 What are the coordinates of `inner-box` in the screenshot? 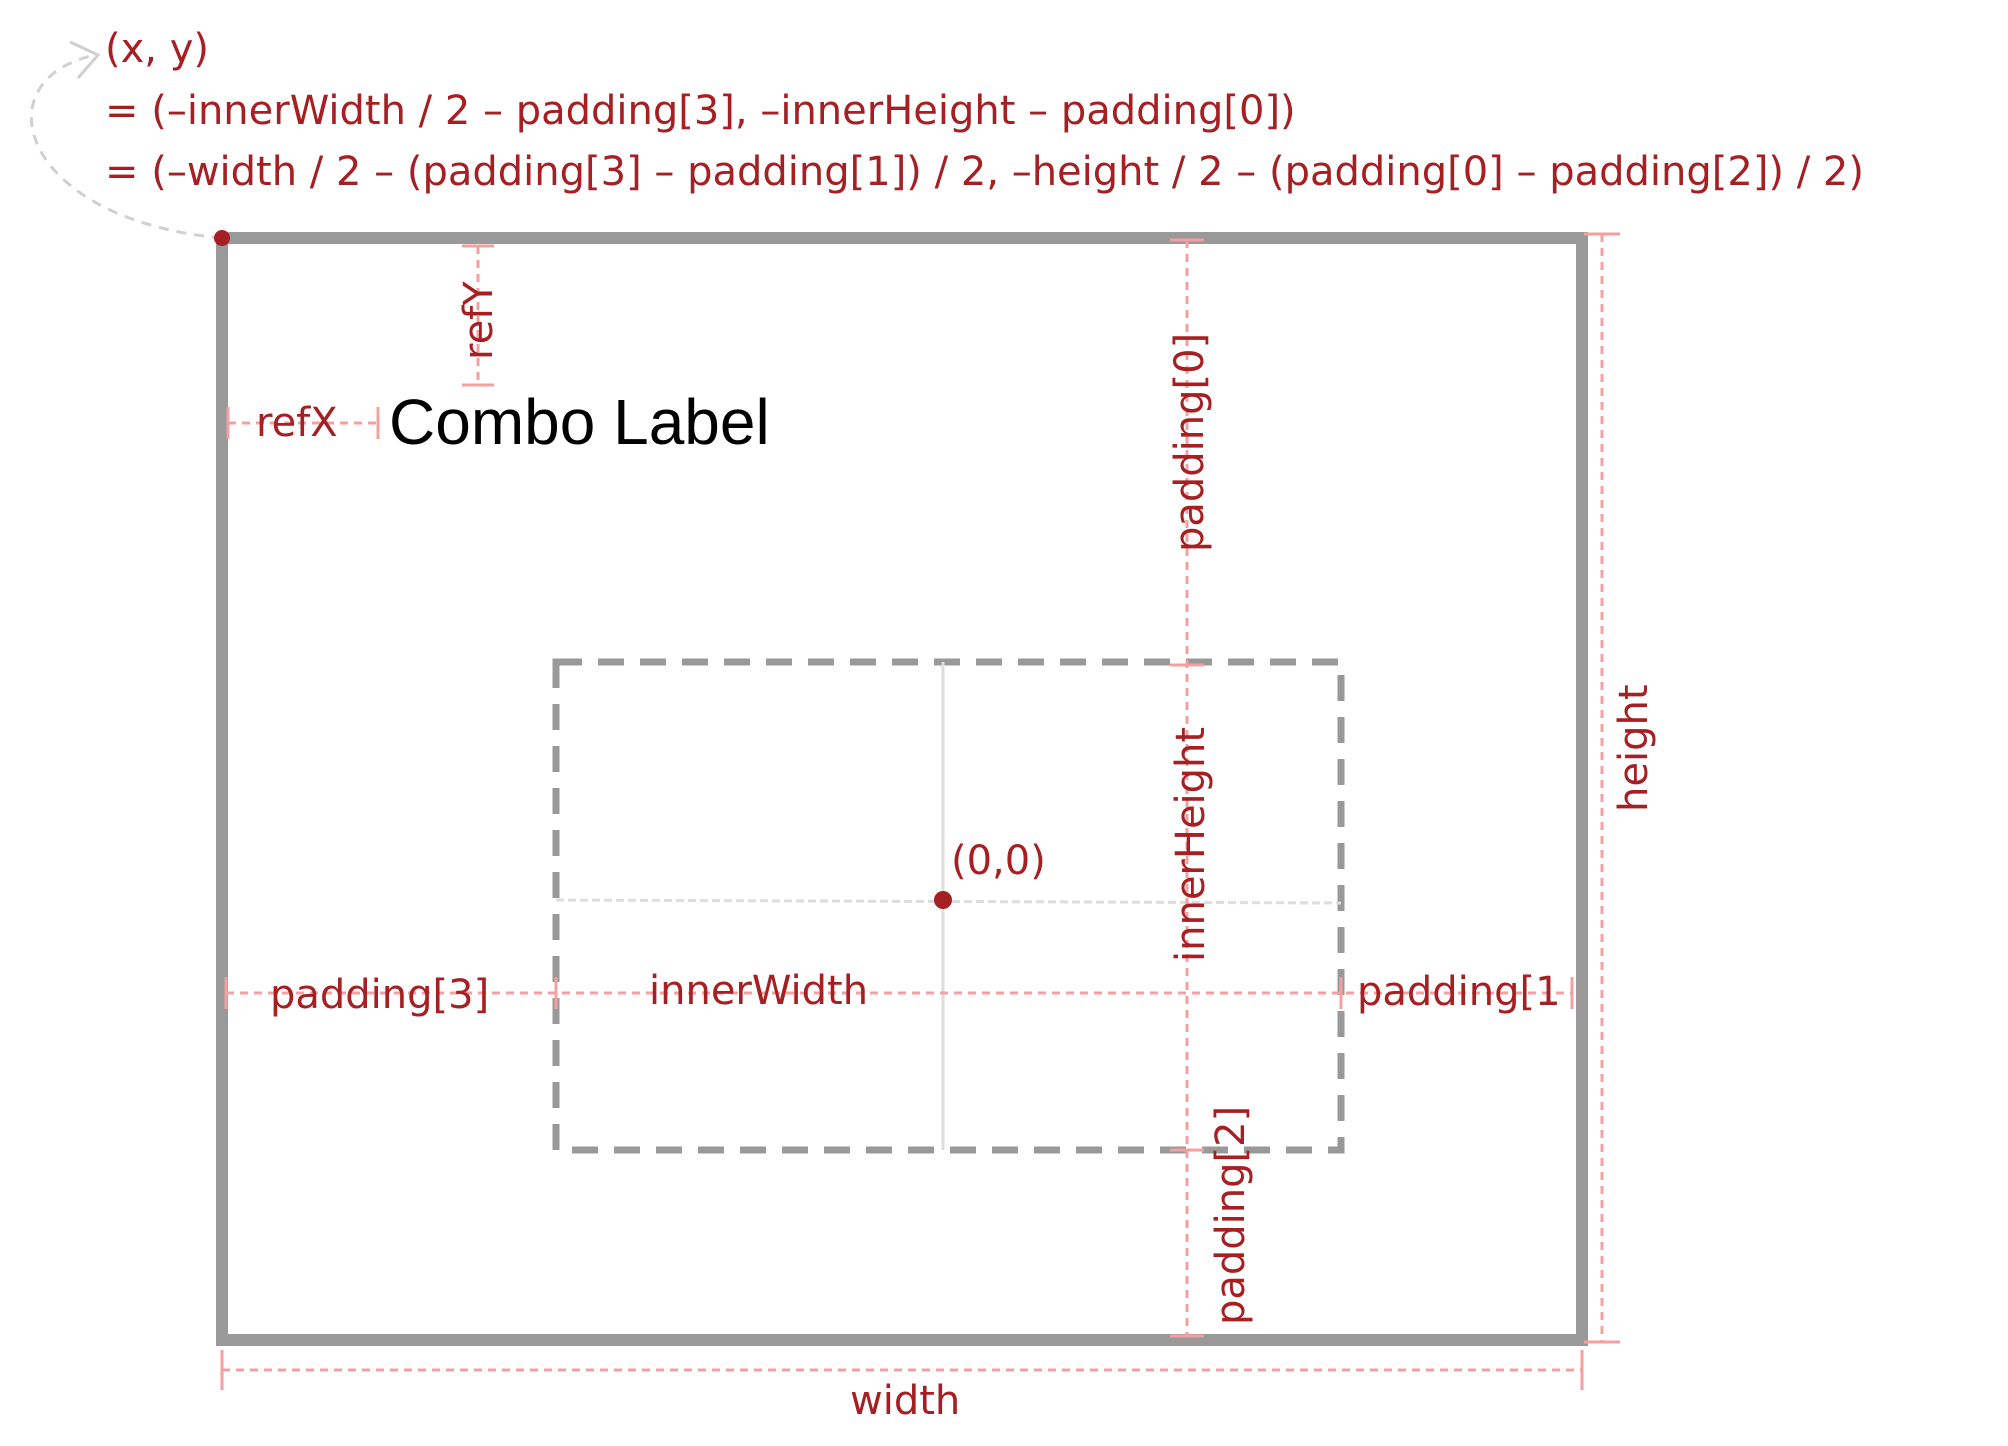 It's located at (948, 906).